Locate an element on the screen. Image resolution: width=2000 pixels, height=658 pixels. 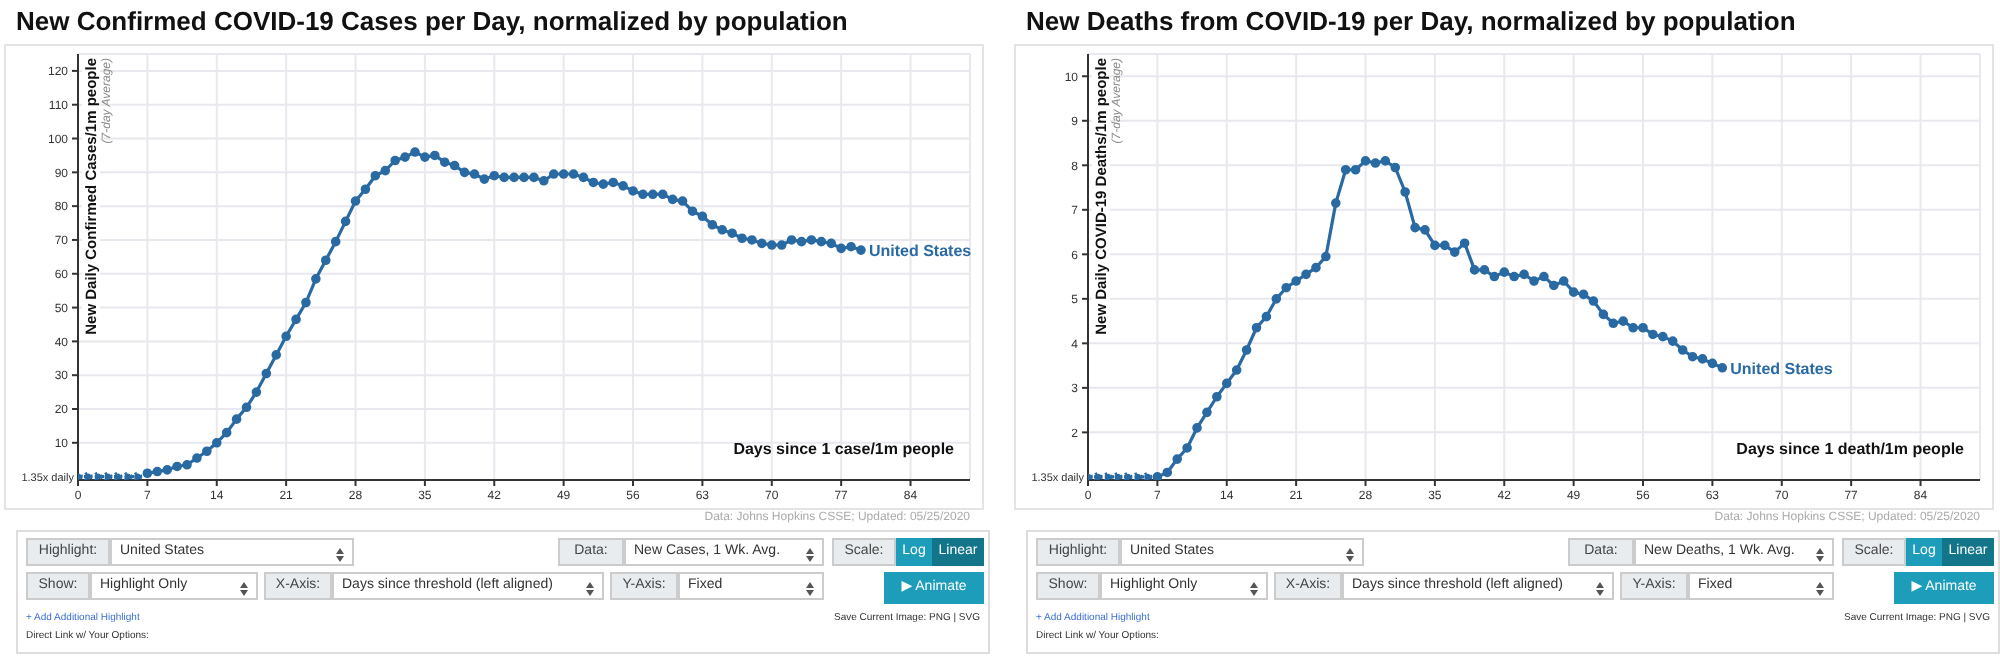
x-axis-title: Days since 1 case/1m people is located at coordinates (843, 449).